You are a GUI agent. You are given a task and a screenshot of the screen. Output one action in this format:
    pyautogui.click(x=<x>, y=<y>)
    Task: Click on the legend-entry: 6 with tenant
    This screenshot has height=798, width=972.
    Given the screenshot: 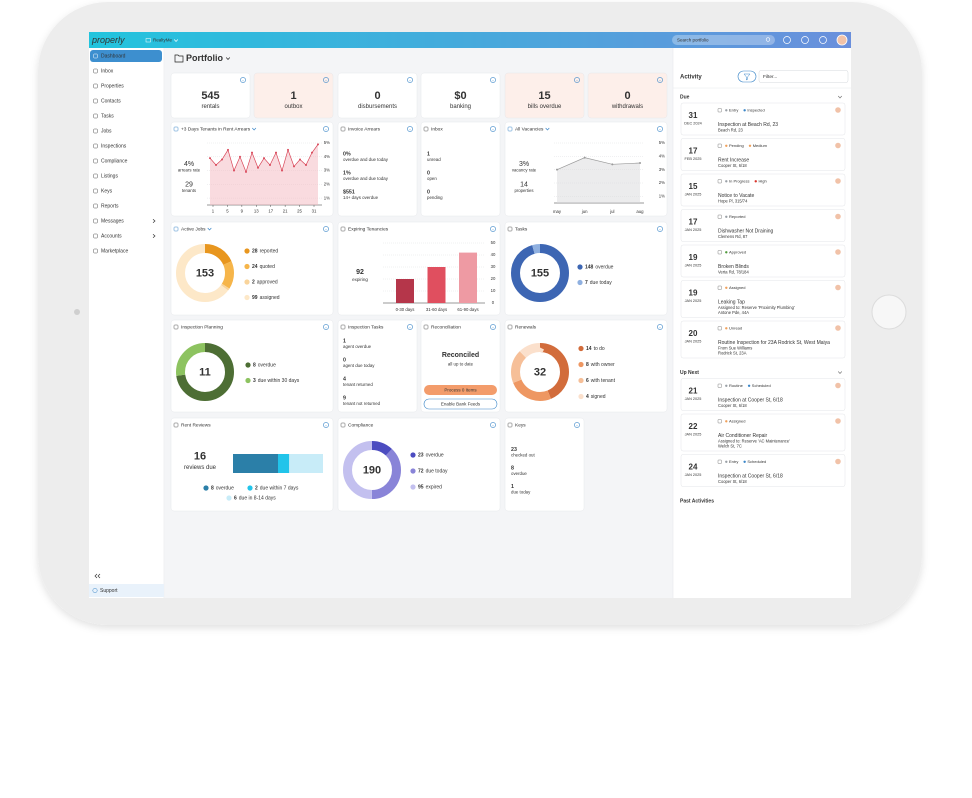 What is the action you would take?
    pyautogui.click(x=601, y=381)
    